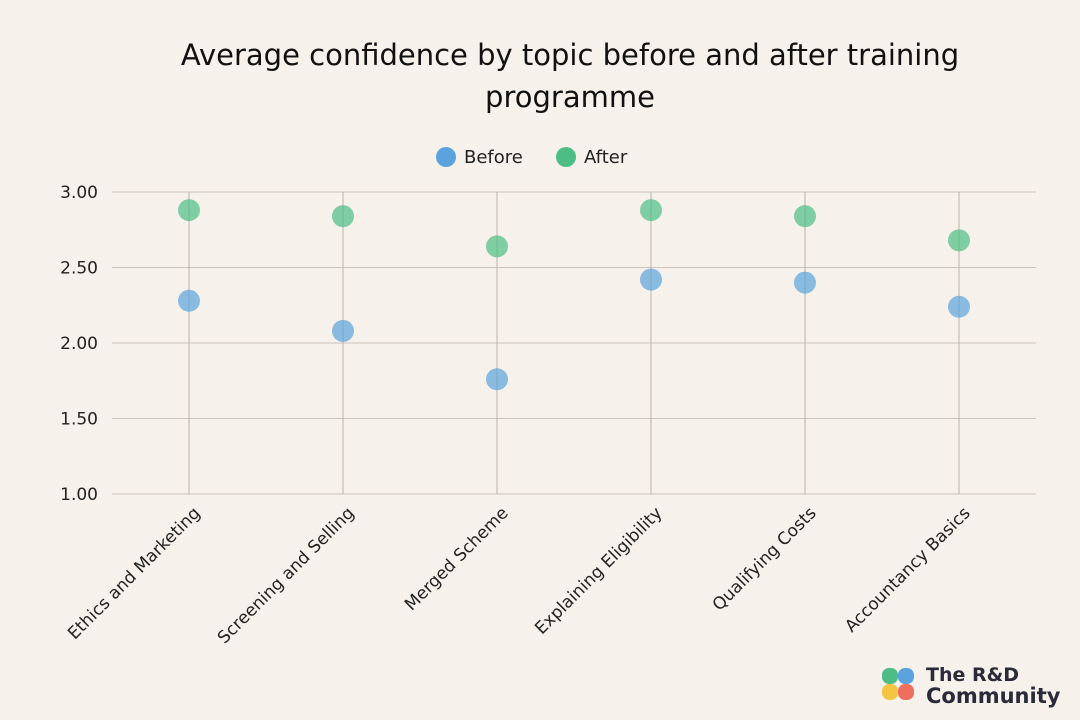 The width and height of the screenshot is (1080, 720). I want to click on x-tick-label: Screening and Selling, so click(286, 575).